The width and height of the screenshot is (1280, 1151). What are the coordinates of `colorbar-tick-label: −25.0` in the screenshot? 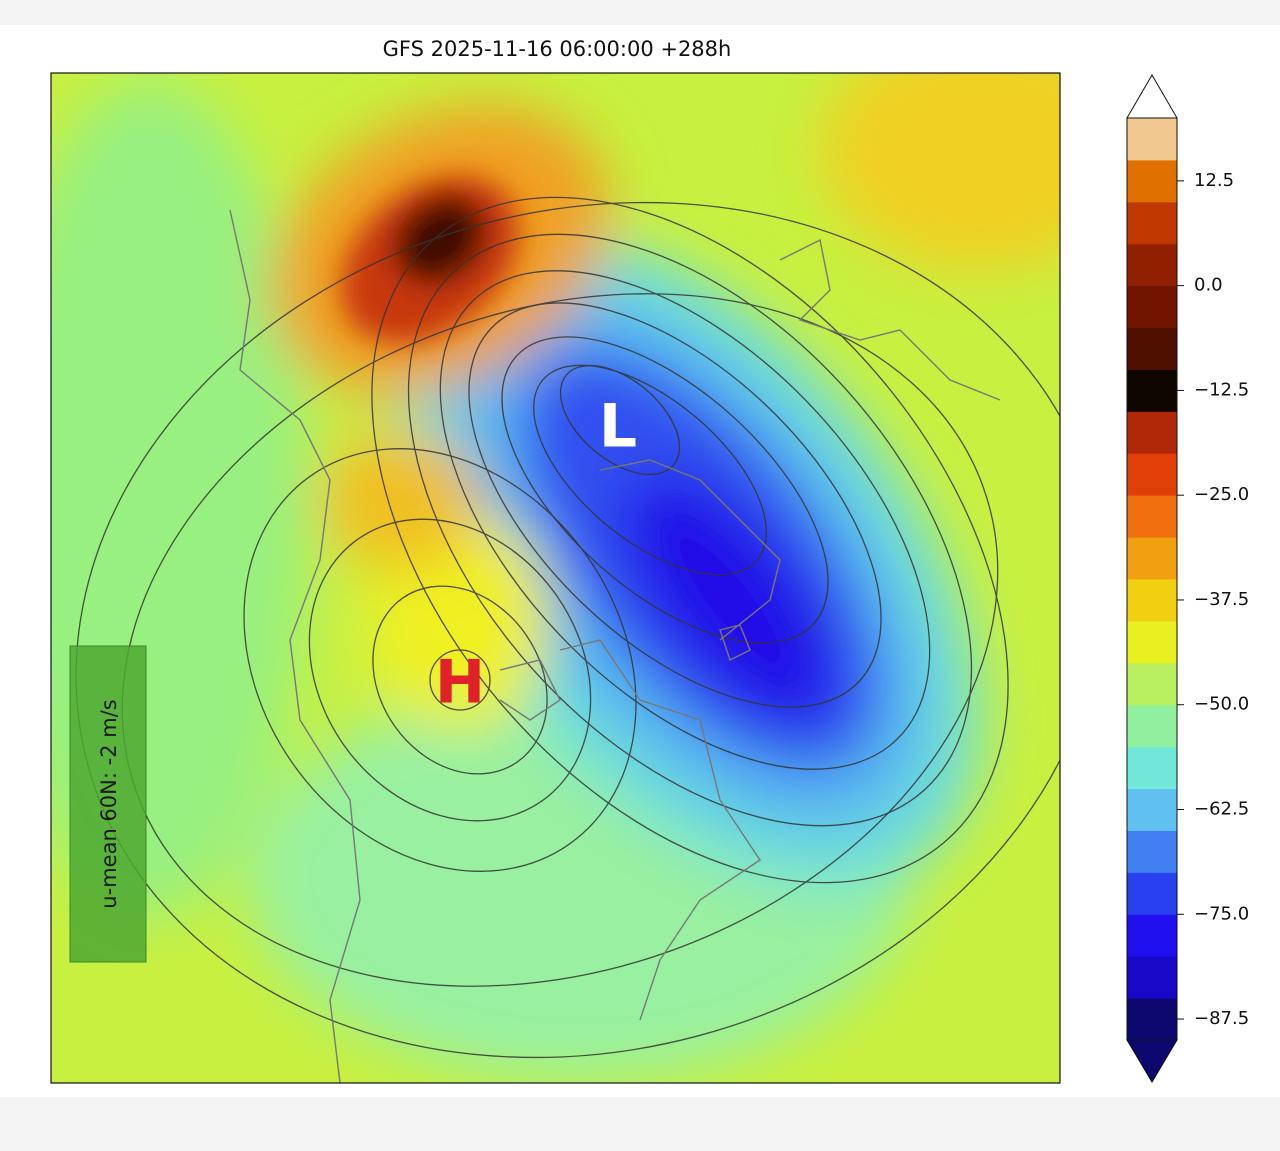 It's located at (1221, 494).